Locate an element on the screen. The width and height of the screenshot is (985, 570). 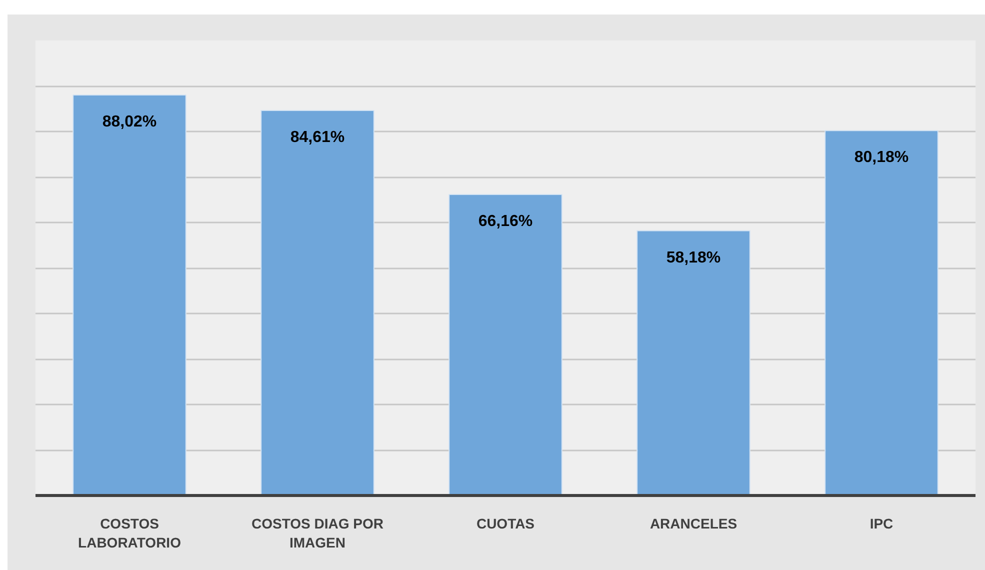
data-label: 80,18% is located at coordinates (881, 157).